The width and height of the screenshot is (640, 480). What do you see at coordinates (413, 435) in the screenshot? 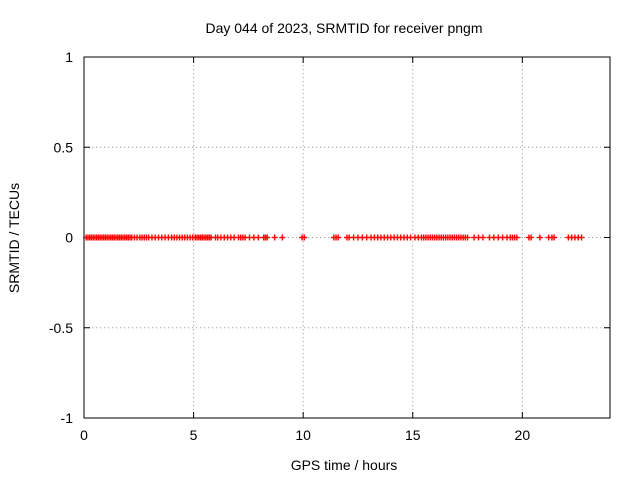
I see `x-tick-label: 15` at bounding box center [413, 435].